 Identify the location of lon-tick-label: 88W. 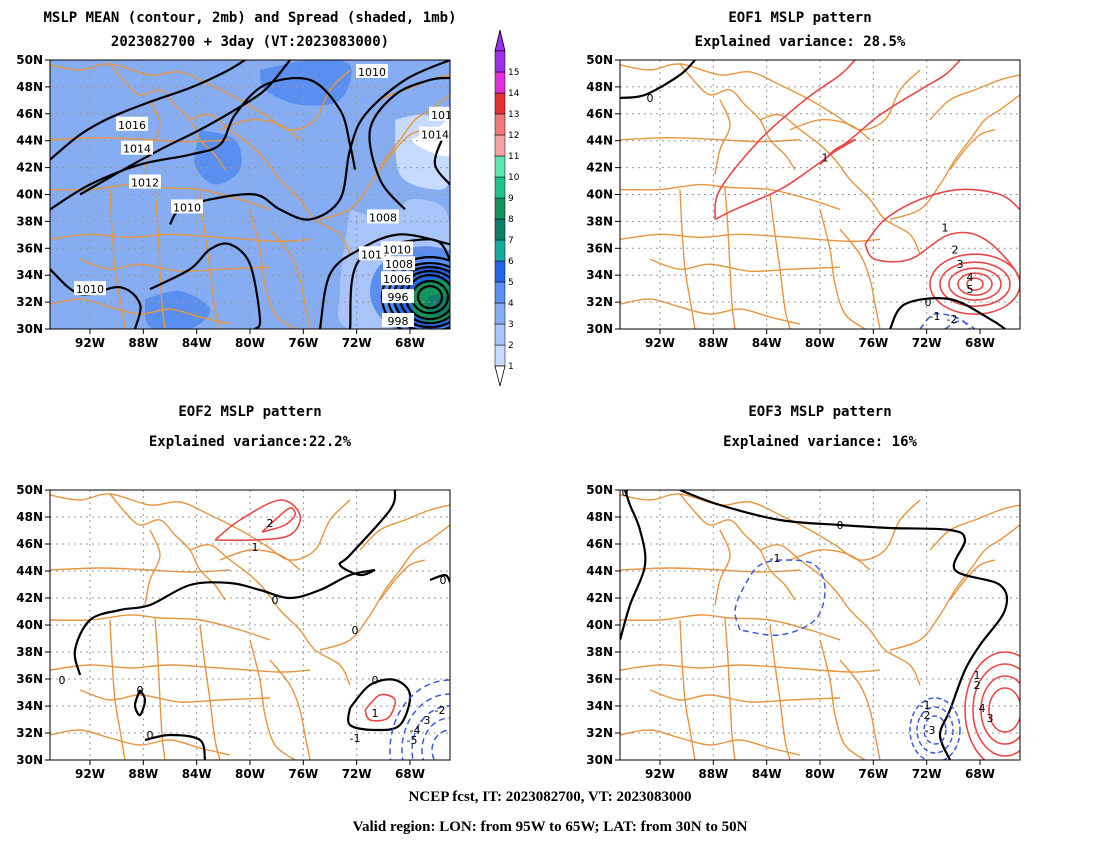
(713, 774).